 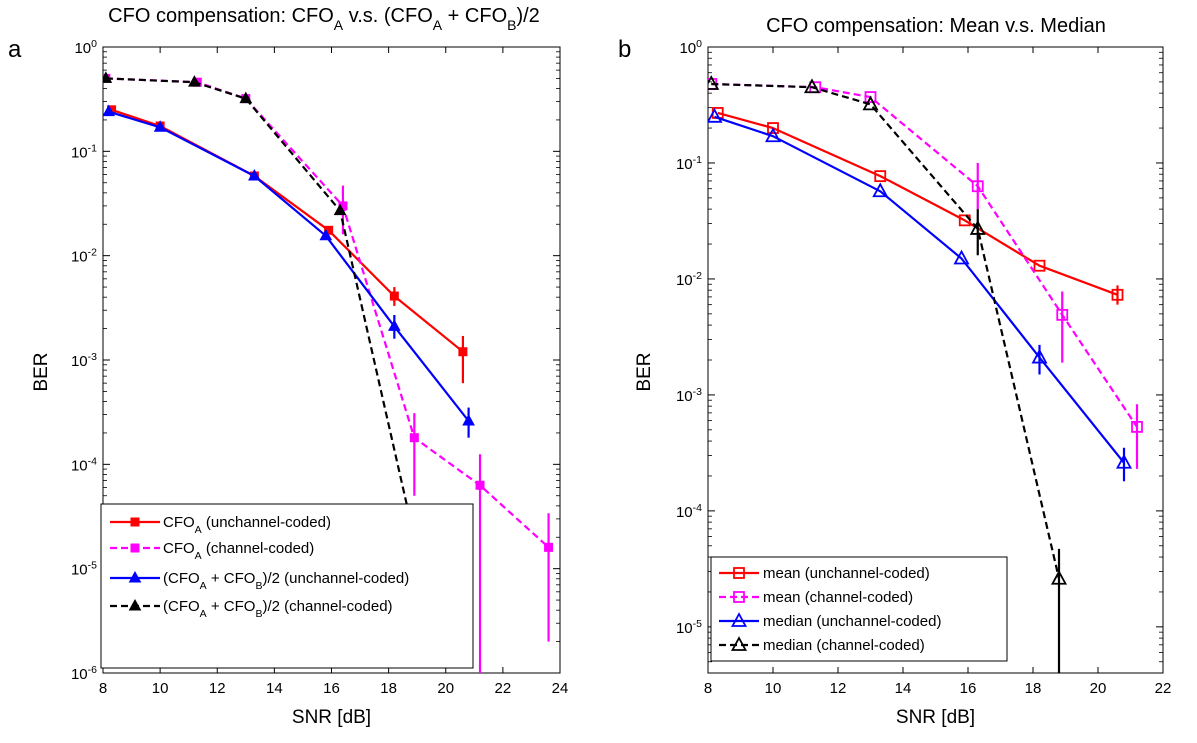 I want to click on y-tick-label: 10⁻⁶, so click(x=84, y=673).